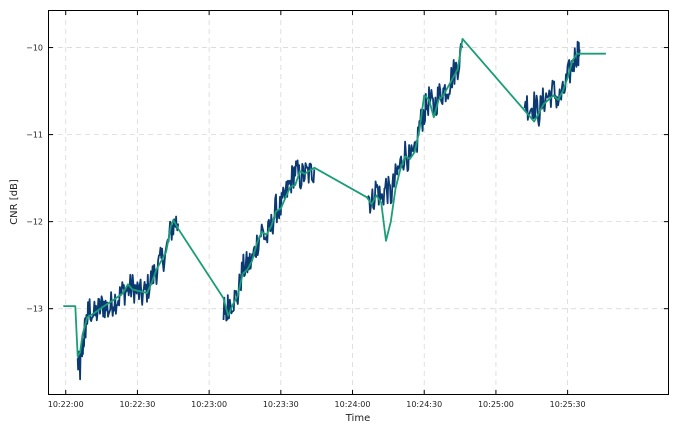 This screenshot has width=678, height=434. I want to click on x-tick-label: 10:25:30, so click(568, 404).